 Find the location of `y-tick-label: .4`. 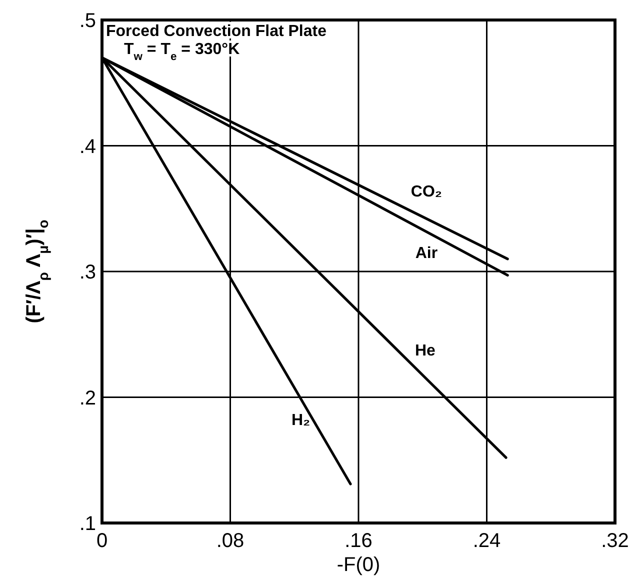

y-tick-label: .4 is located at coordinates (87, 147).